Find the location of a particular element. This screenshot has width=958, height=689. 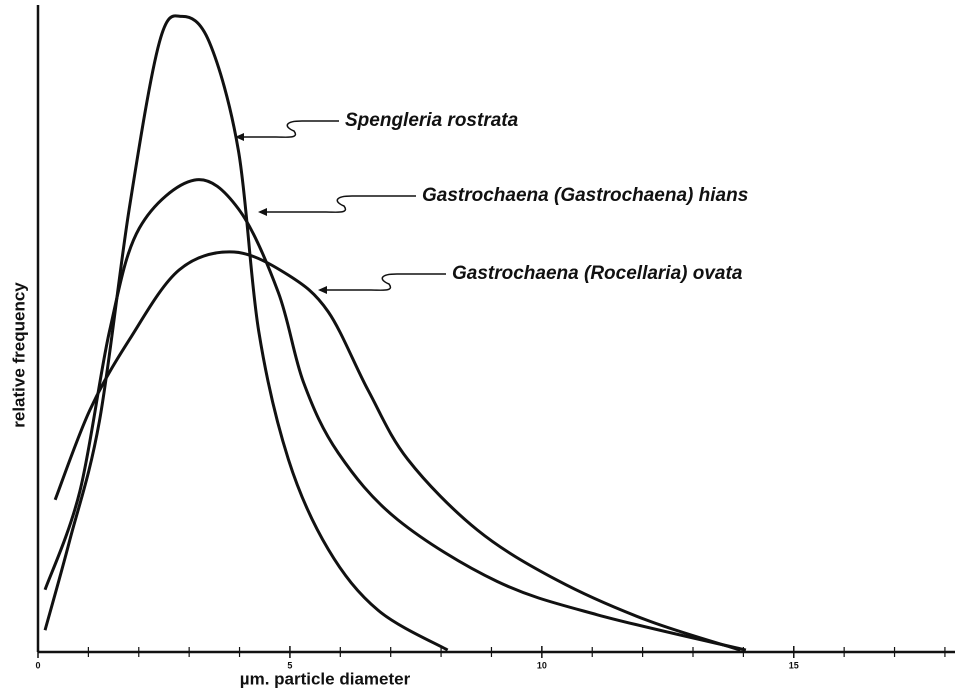

series-label: Gastrochaena (Rocellaria) ovata is located at coordinates (597, 273).